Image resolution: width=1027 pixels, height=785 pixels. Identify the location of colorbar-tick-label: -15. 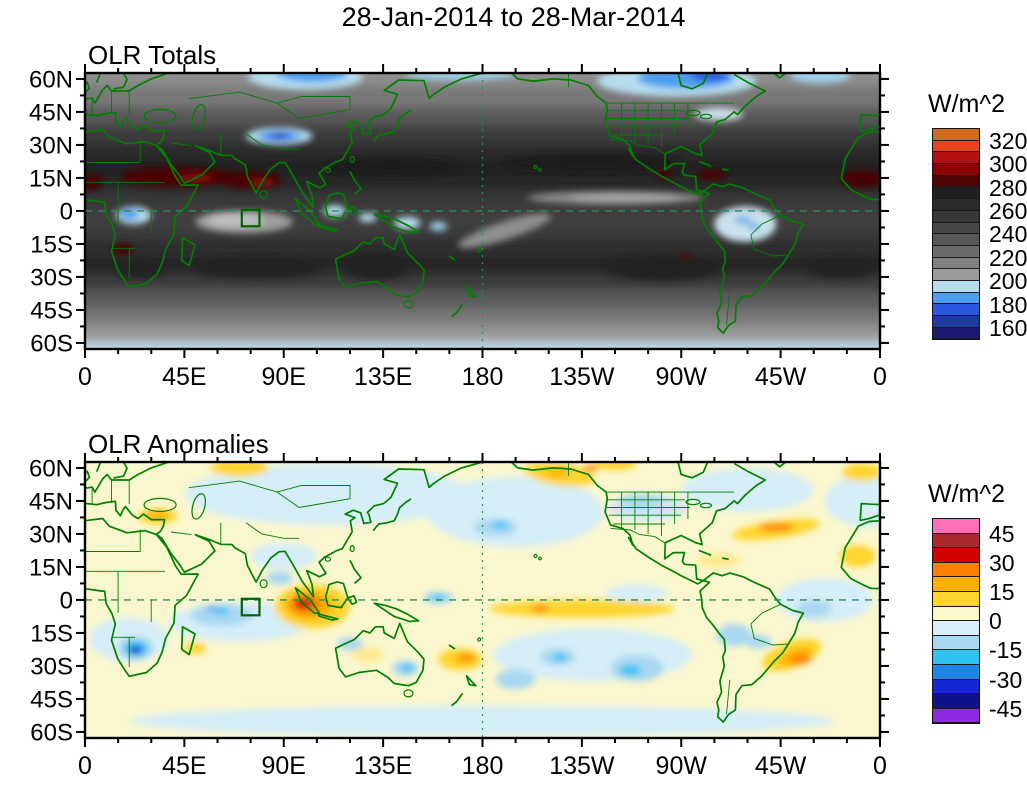
(1006, 650).